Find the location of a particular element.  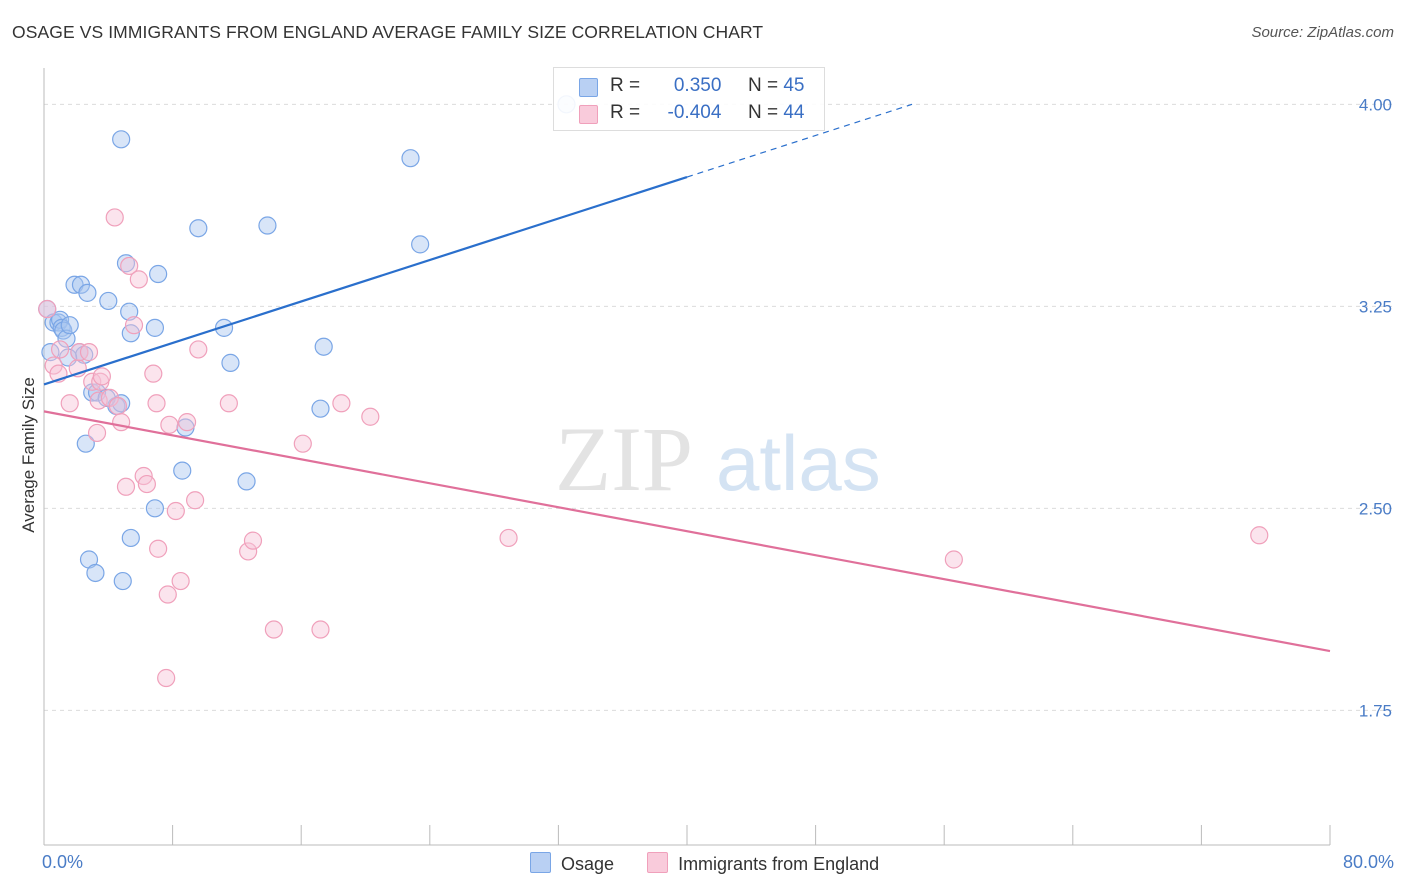

y-axis-label: Average Family Size is located at coordinates (28, 455).